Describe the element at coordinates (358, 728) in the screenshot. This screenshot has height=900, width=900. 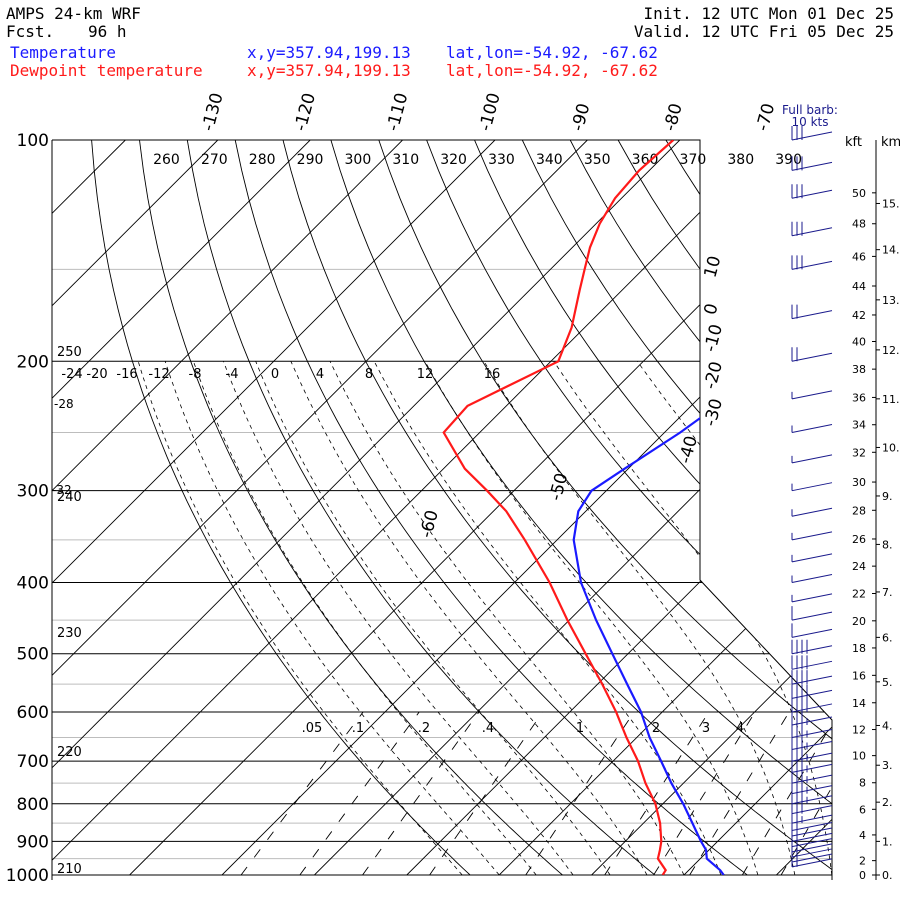
I see `mixing-ratio-label: .1` at that location.